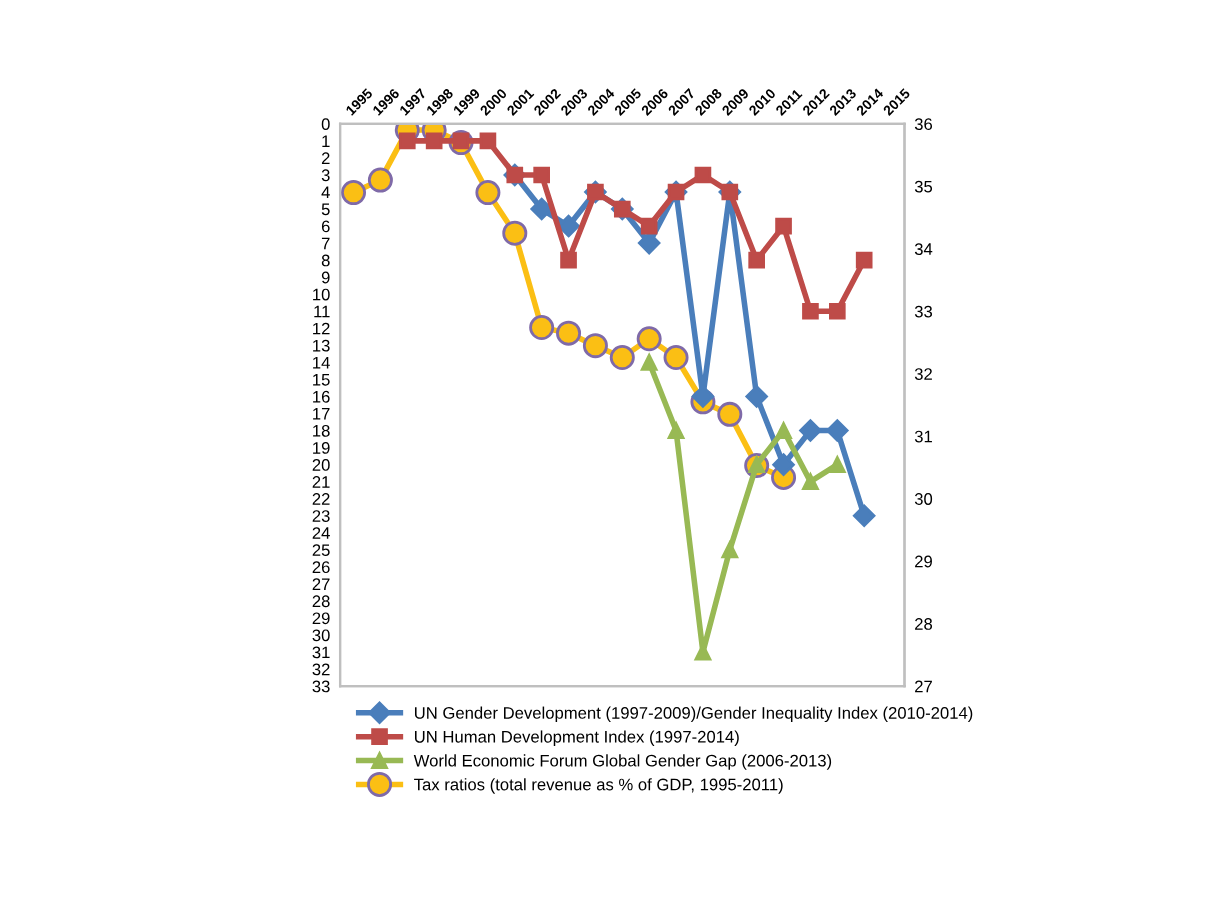 The image size is (1206, 904). I want to click on legend-label: Tax ratios (total revenue as % of GDP, 1995-2011), so click(598, 786).